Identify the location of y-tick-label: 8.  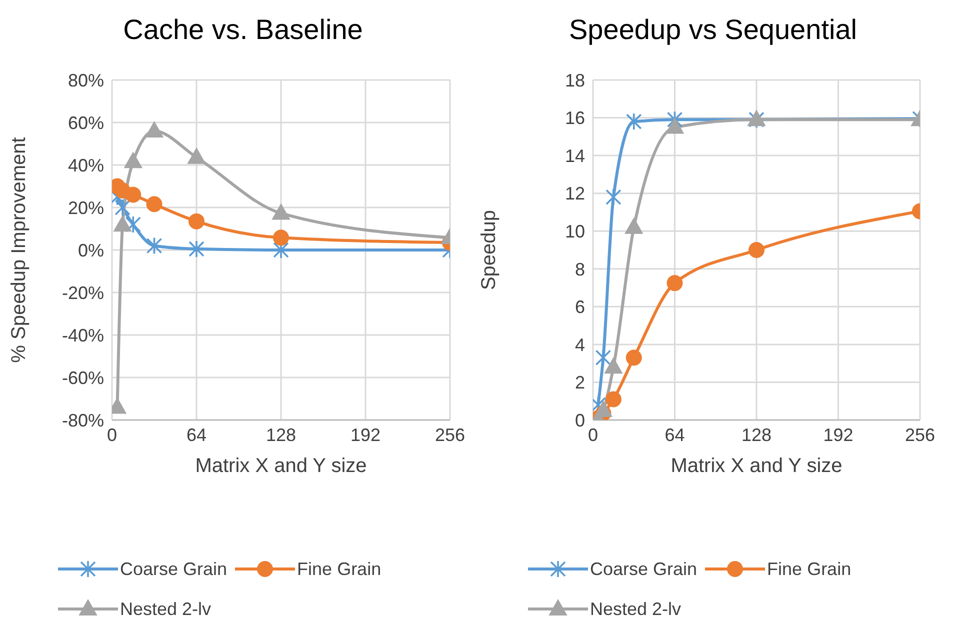
(579, 269).